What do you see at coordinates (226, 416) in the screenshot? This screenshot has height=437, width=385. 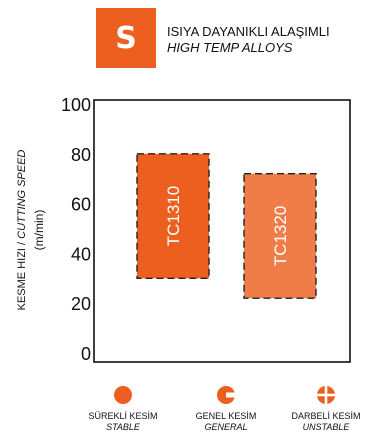 I see `legend-label-tr: GENEL KESİM` at bounding box center [226, 416].